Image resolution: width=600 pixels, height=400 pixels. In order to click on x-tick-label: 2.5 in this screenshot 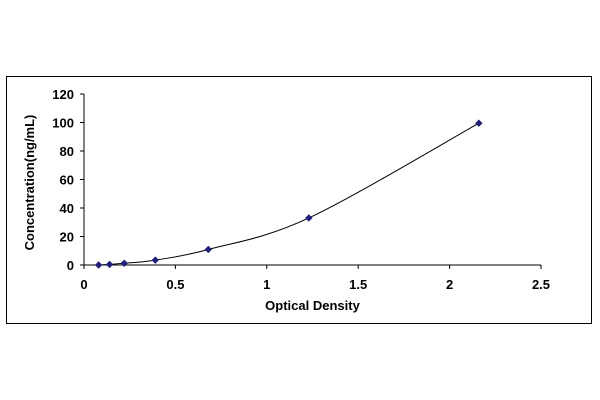, I will do `click(541, 284)`.